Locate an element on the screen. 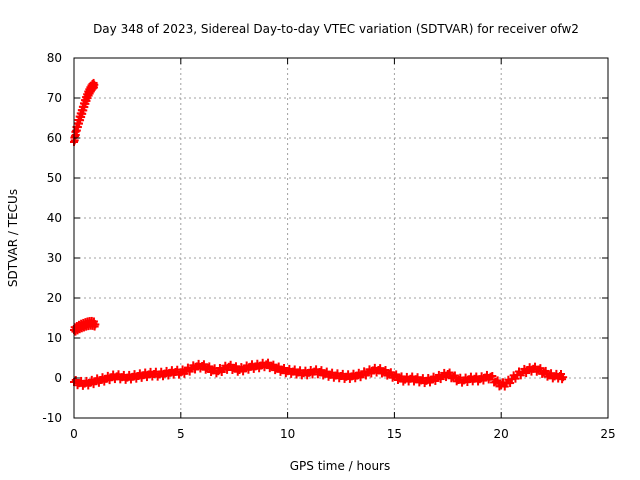 The height and width of the screenshot is (480, 640). y-tick-label: 10 is located at coordinates (54, 338).